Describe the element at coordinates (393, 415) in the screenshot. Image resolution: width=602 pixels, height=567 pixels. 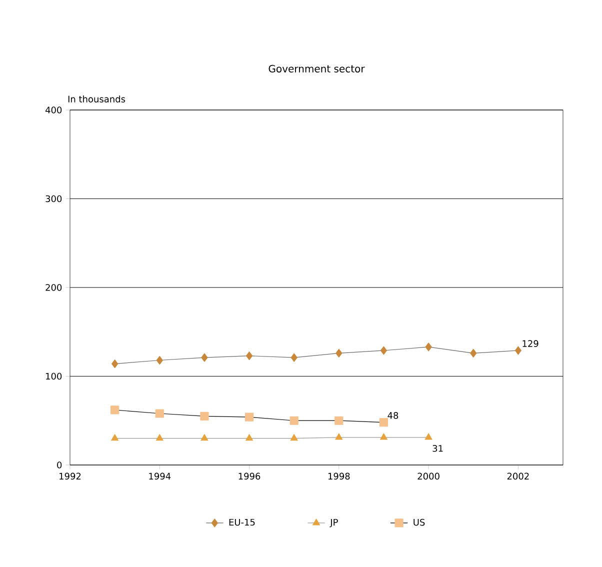
I see `annotation: 48` at that location.